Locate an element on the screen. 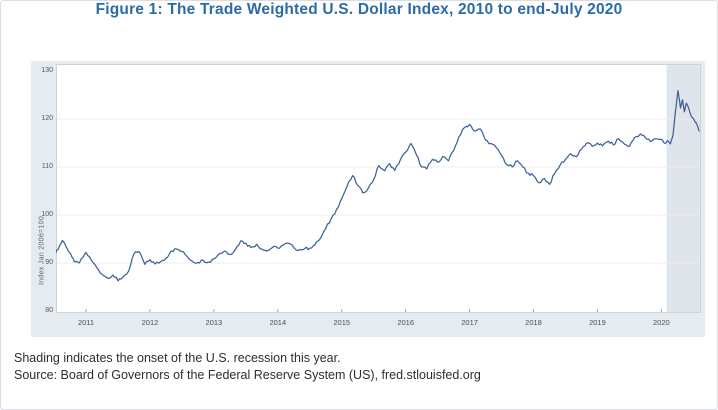 The width and height of the screenshot is (718, 410). x-tick-label: 2018 is located at coordinates (533, 322).